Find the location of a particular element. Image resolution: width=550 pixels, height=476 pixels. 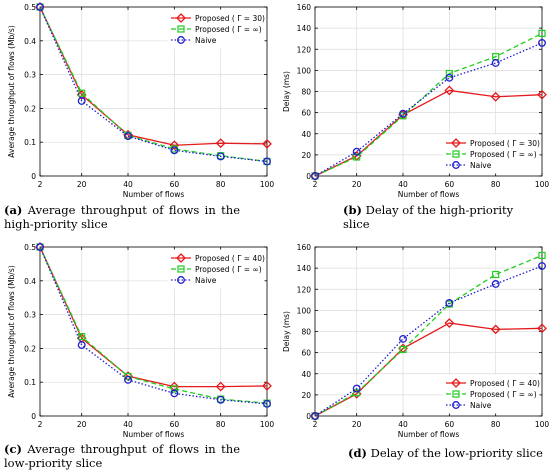

legend-label: Proposed ( Γ = 40) is located at coordinates (505, 383).